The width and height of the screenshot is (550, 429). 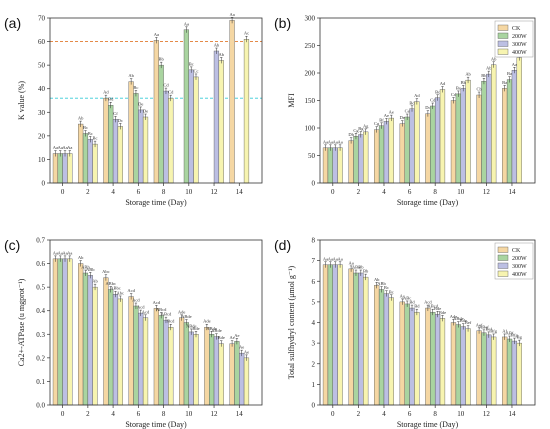 I want to click on y-tick-label: 7, so click(x=314, y=261).